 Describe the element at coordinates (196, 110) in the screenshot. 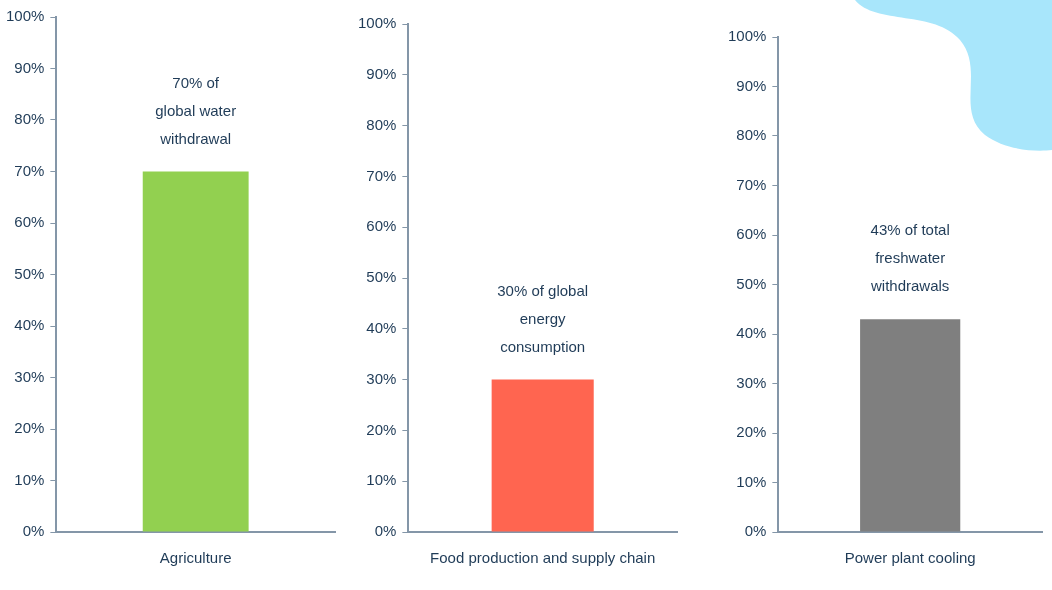

I see `annotation: 70% of global water withdrawal` at that location.